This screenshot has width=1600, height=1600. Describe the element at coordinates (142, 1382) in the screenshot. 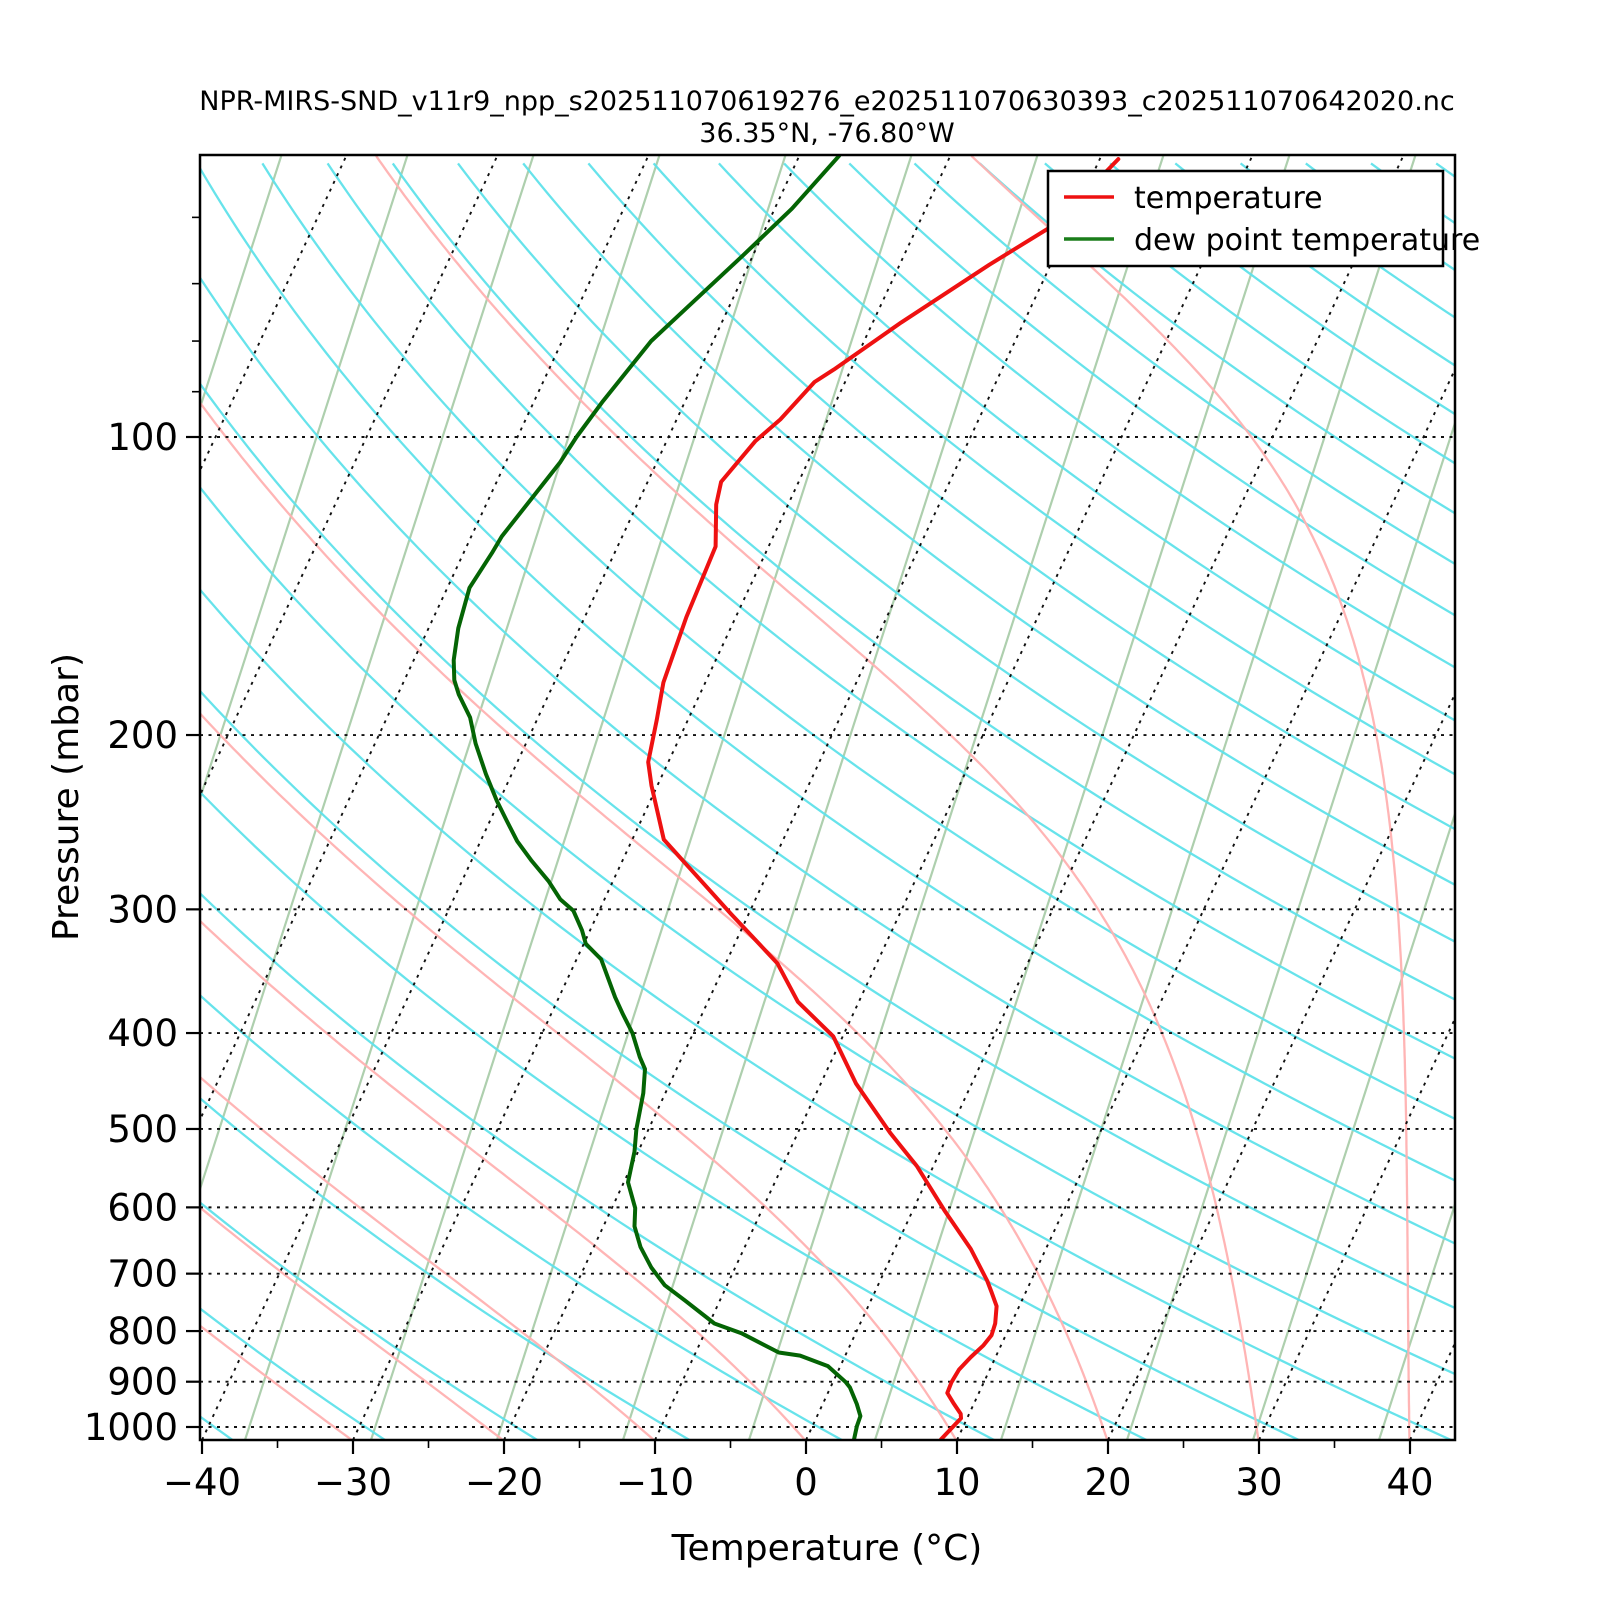

I see `y-tick-label: 900` at that location.